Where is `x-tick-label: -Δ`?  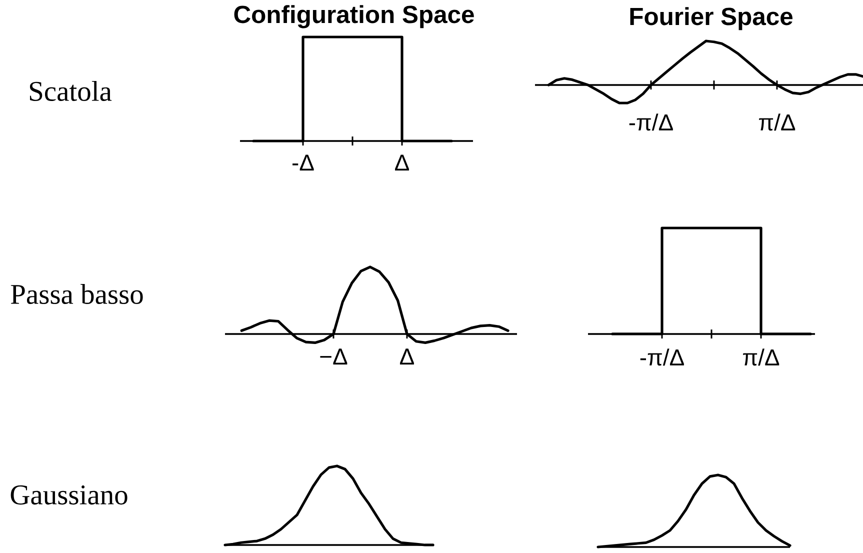 x-tick-label: -Δ is located at coordinates (303, 162).